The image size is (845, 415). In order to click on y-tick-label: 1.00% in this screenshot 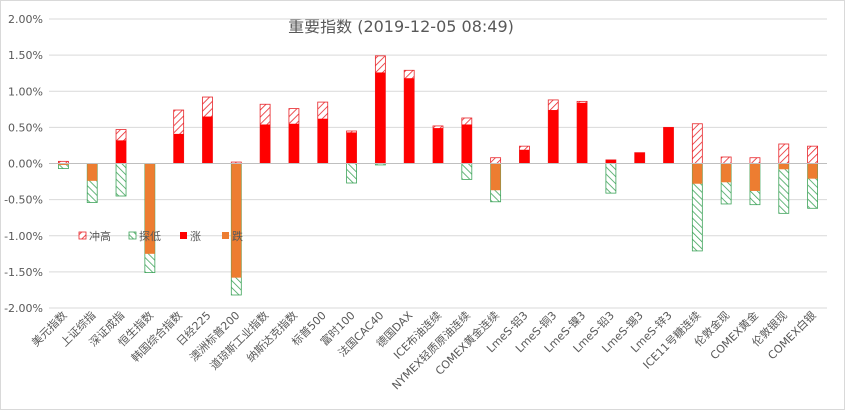, I will do `click(25, 91)`.